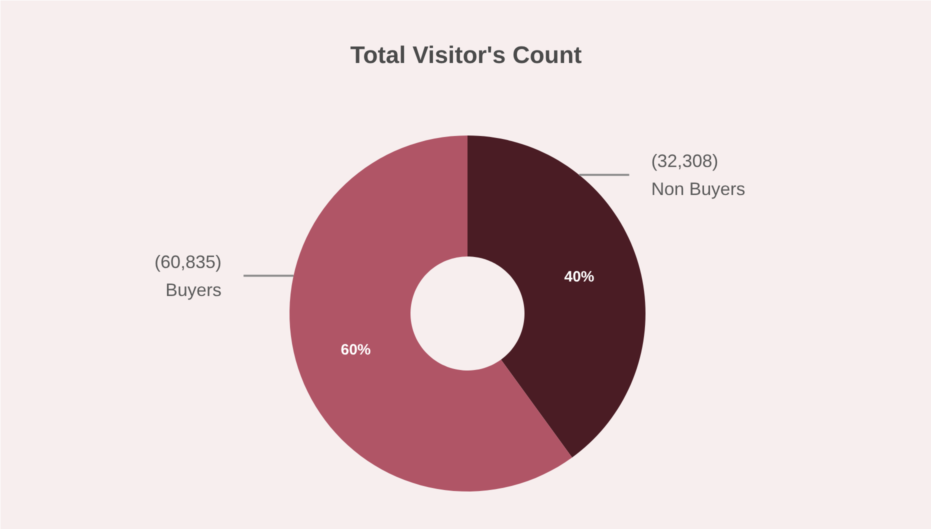 The width and height of the screenshot is (931, 529). Describe the element at coordinates (466, 55) in the screenshot. I see `chart-title: Total Visitor's Count` at that location.